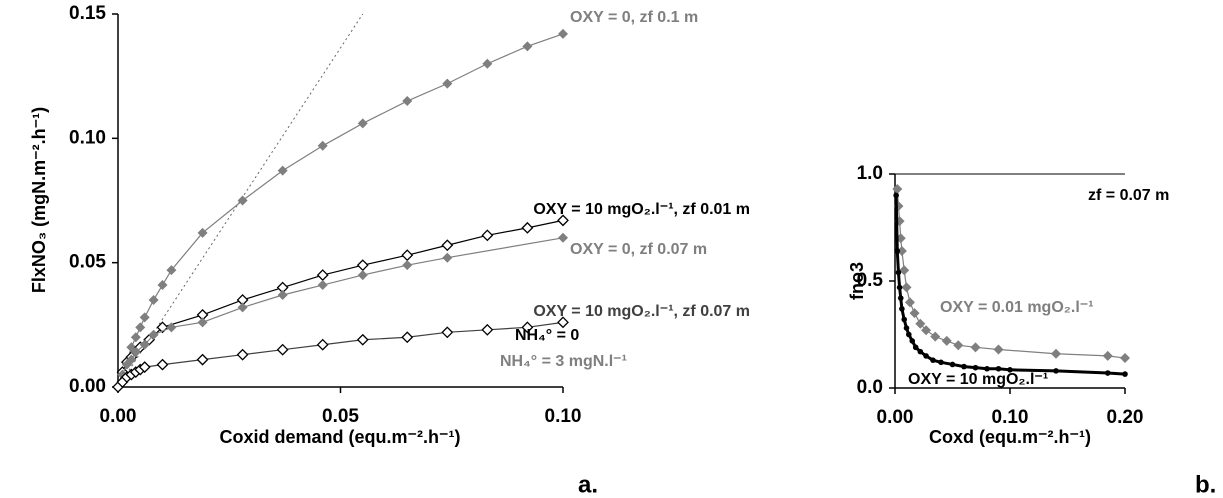 The image size is (1223, 498). I want to click on annotation: NH₄° = 3 mgN.l⁻¹, so click(563, 361).